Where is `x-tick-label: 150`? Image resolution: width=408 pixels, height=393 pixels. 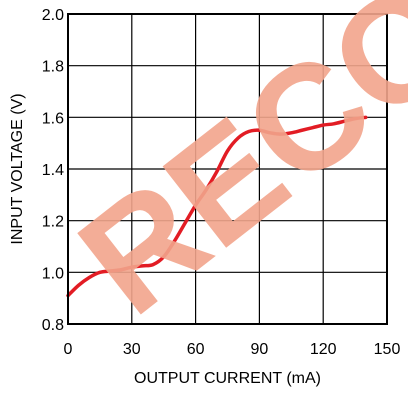 x-tick-label: 150 is located at coordinates (387, 349).